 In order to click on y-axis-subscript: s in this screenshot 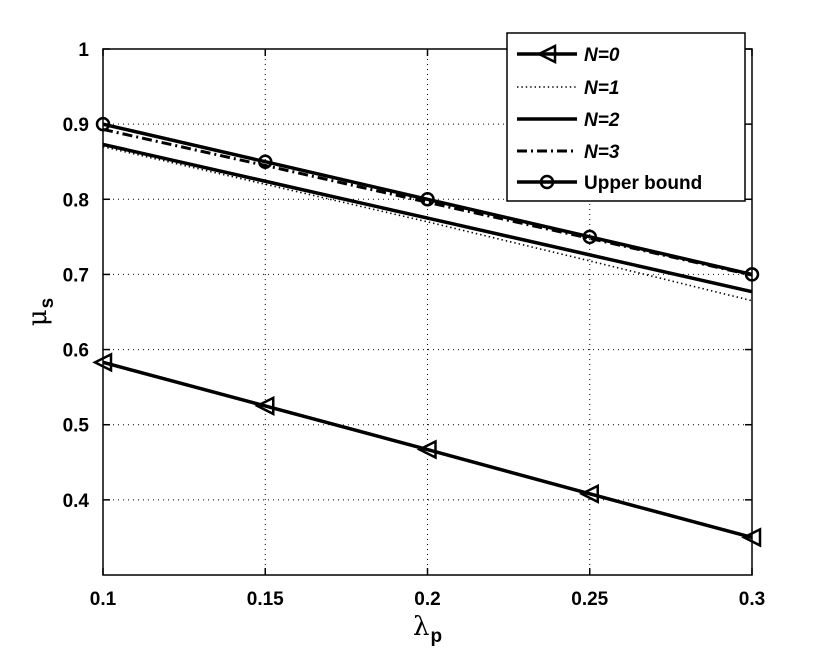, I will do `click(47, 303)`.